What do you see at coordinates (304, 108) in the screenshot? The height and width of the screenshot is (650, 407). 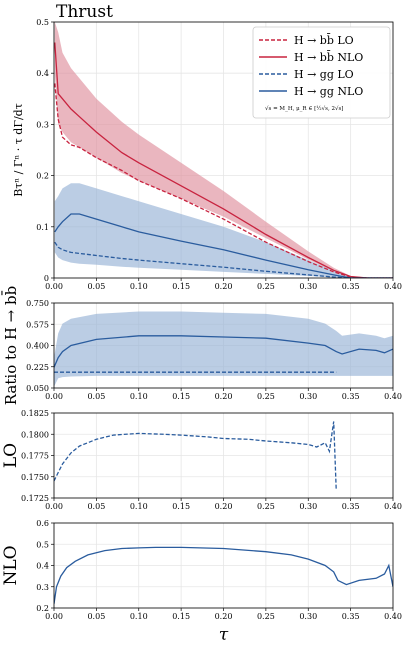 I see `legend-note: √s = M_H, μ_R ∈ [½√s, 2√s]` at bounding box center [304, 108].